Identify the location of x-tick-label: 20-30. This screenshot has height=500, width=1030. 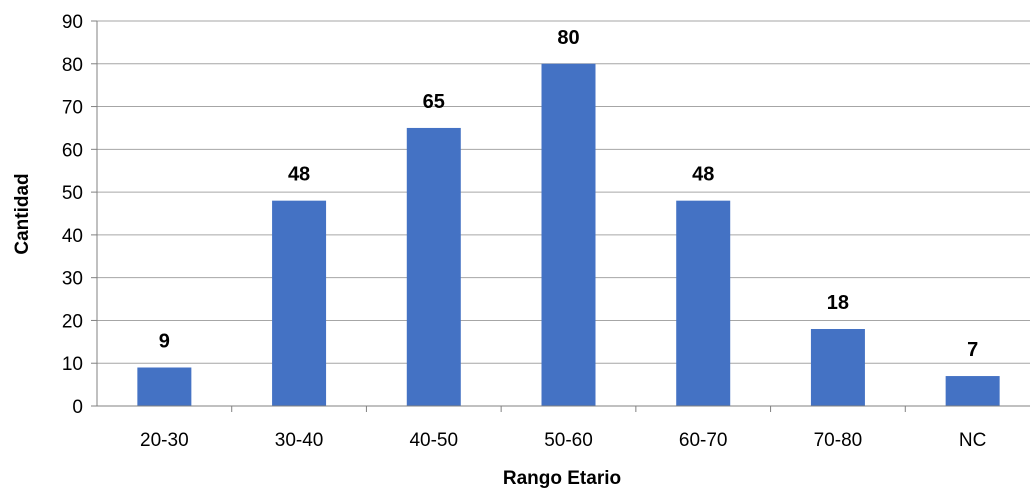
(164, 440).